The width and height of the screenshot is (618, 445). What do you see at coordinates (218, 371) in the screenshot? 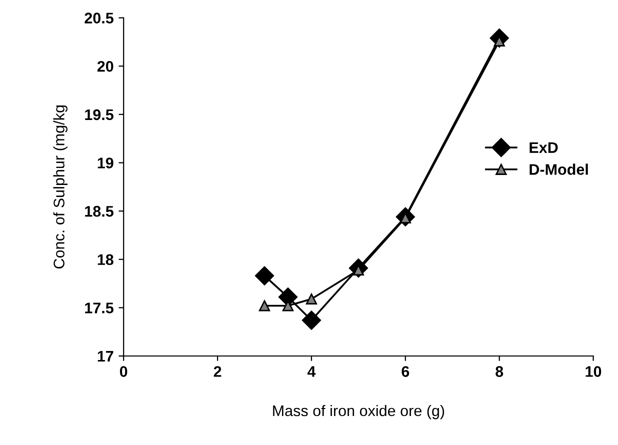
I see `x-tick-label: 2` at bounding box center [218, 371].